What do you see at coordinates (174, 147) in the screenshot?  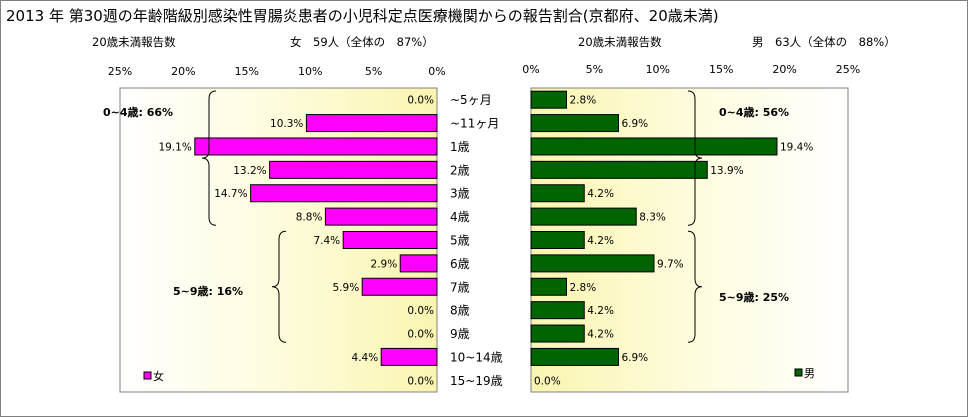 I see `female-value-label: 19.1%` at bounding box center [174, 147].